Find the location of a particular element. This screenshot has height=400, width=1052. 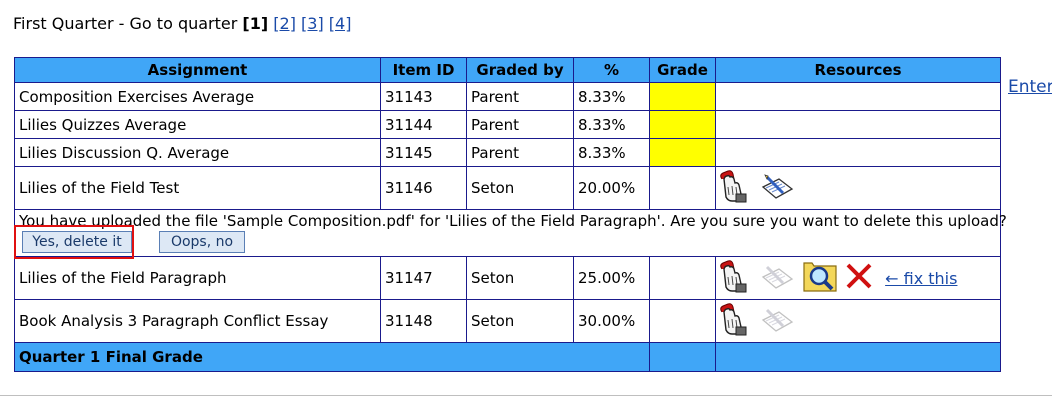

percent: 20.00% is located at coordinates (611, 188).